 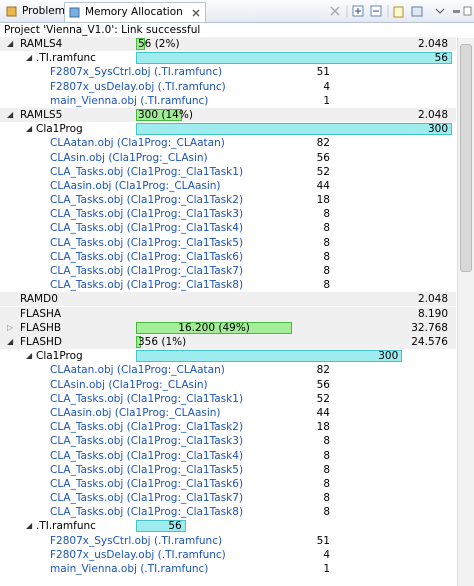 What do you see at coordinates (228, 341) in the screenshot?
I see `tree-row: ◢ FLASHD 356 (1%) 24.576` at bounding box center [228, 341].